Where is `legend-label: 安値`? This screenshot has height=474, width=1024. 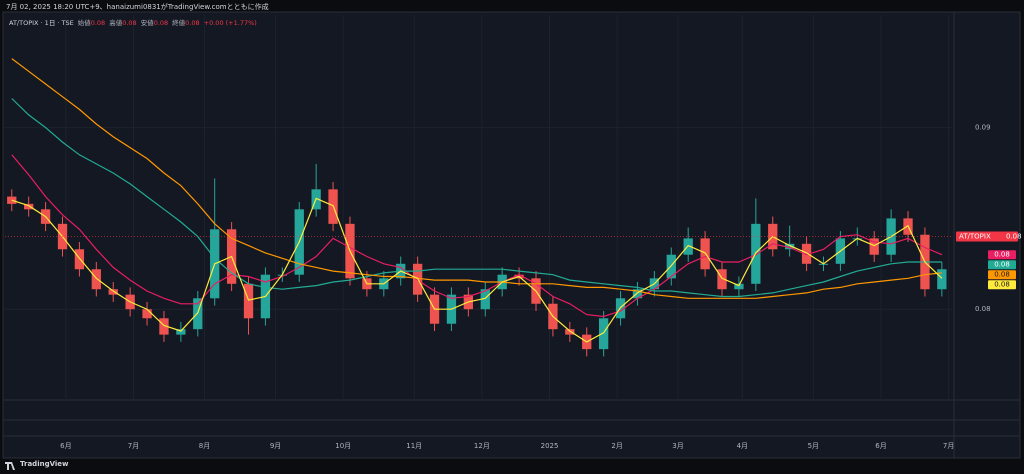
legend-label: 安値 is located at coordinates (147, 23).